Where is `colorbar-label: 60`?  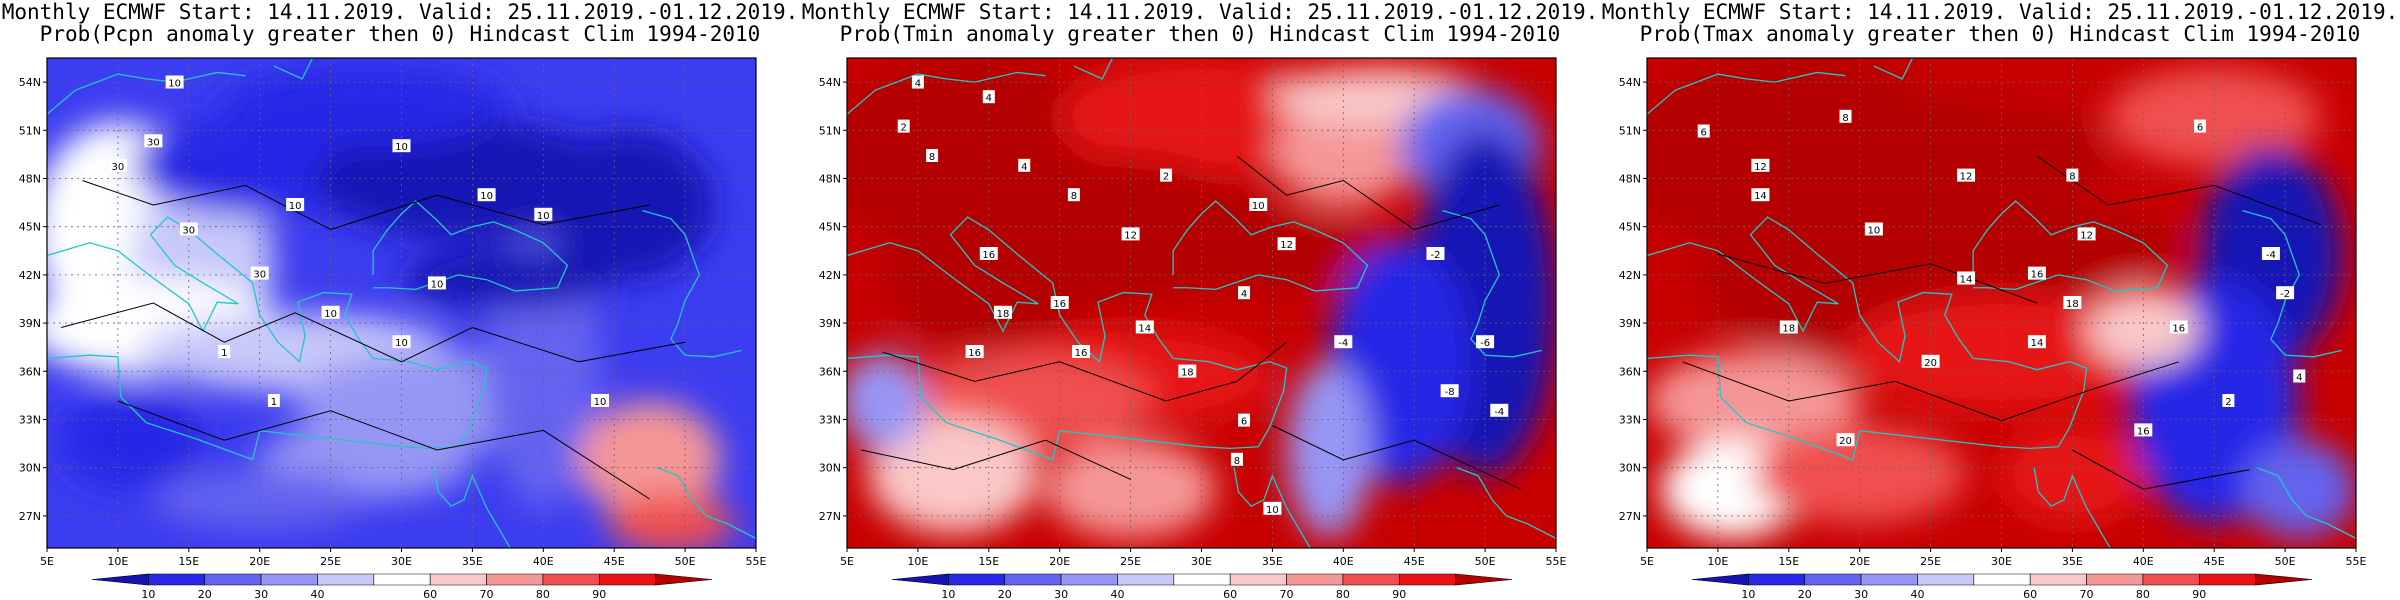
colorbar-label: 60 is located at coordinates (1230, 594).